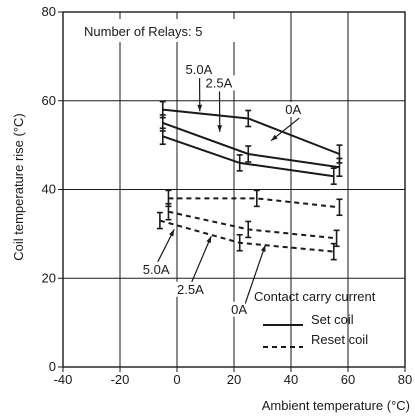 This screenshot has width=415, height=416. I want to click on annotation-number-of-relays: Number of Relays: 5, so click(143, 31).